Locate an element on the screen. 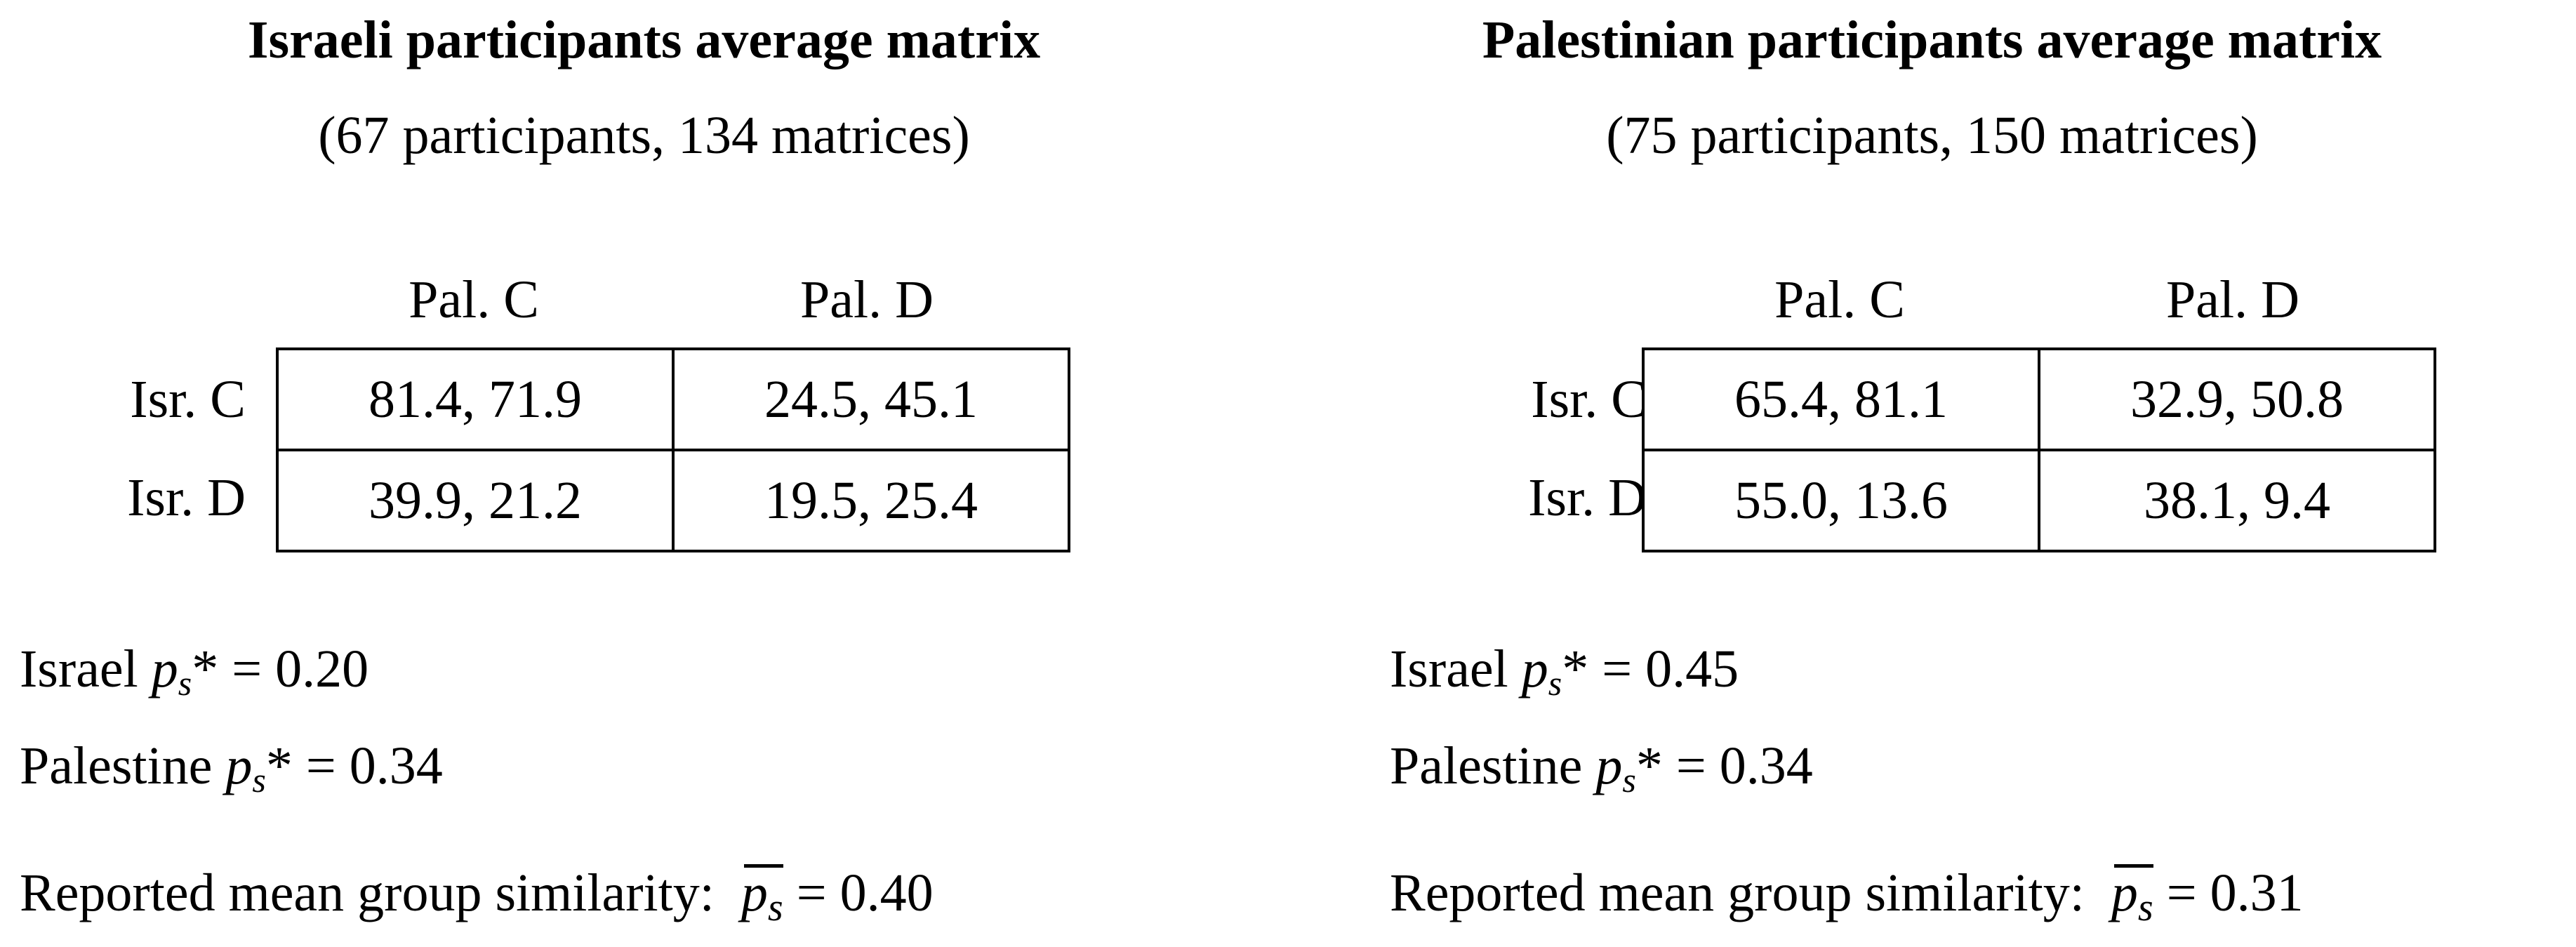 Image resolution: width=2576 pixels, height=947 pixels. matrix-cell: 24.5, 45.1 is located at coordinates (871, 399).